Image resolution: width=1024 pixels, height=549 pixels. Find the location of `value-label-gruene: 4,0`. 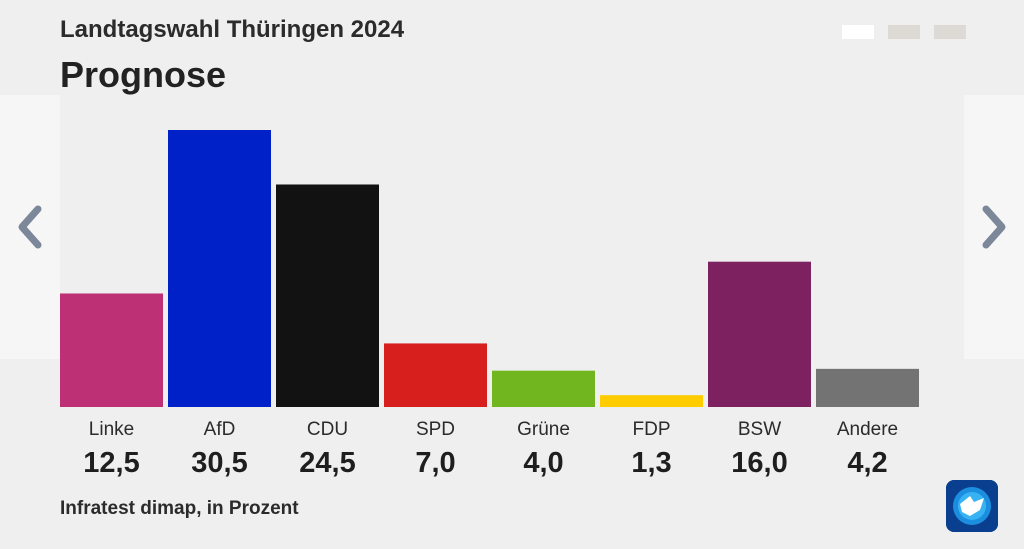

value-label-gruene: 4,0 is located at coordinates (543, 463).